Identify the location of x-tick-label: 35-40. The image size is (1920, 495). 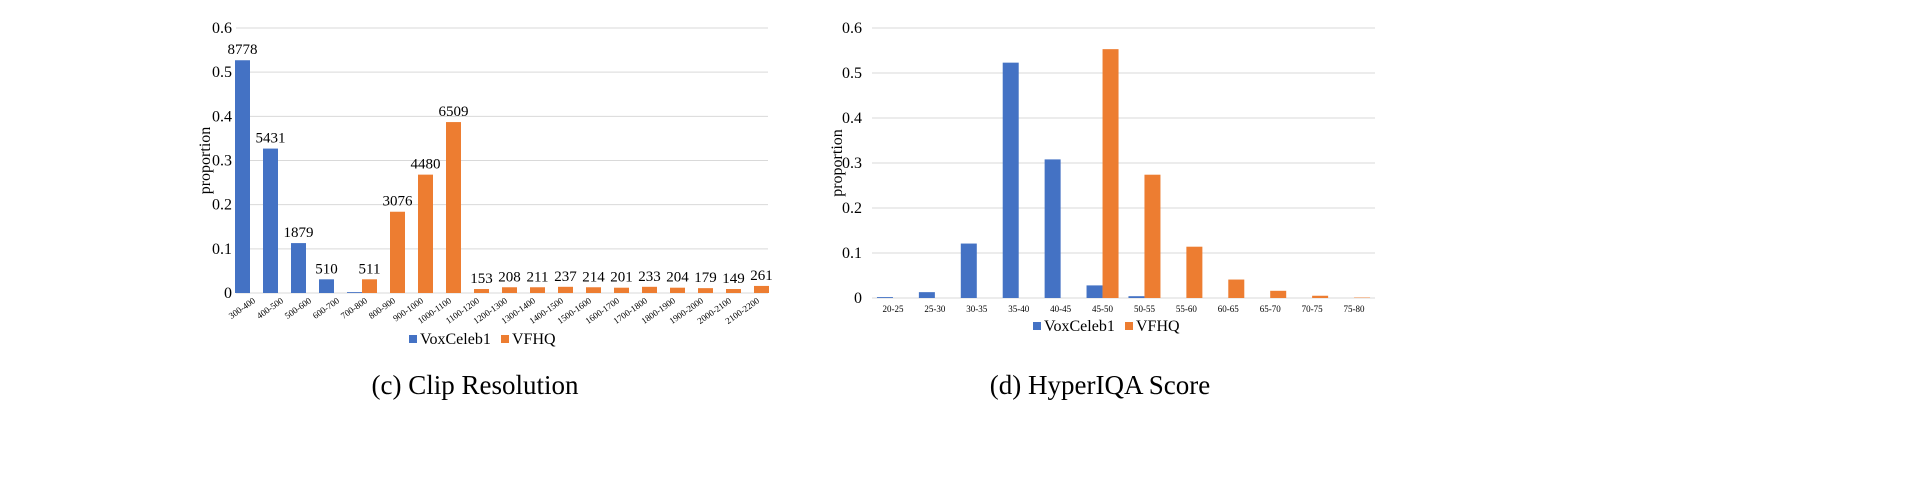
(1018, 309).